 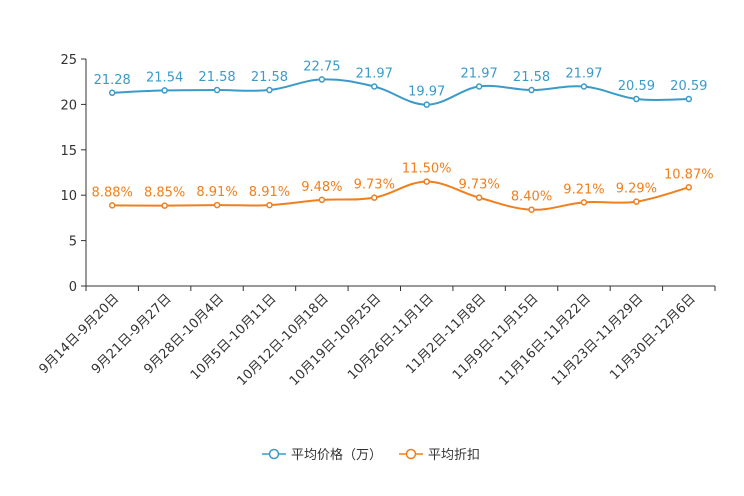 What do you see at coordinates (426, 92) in the screenshot?
I see `data-label: 19.97` at bounding box center [426, 92].